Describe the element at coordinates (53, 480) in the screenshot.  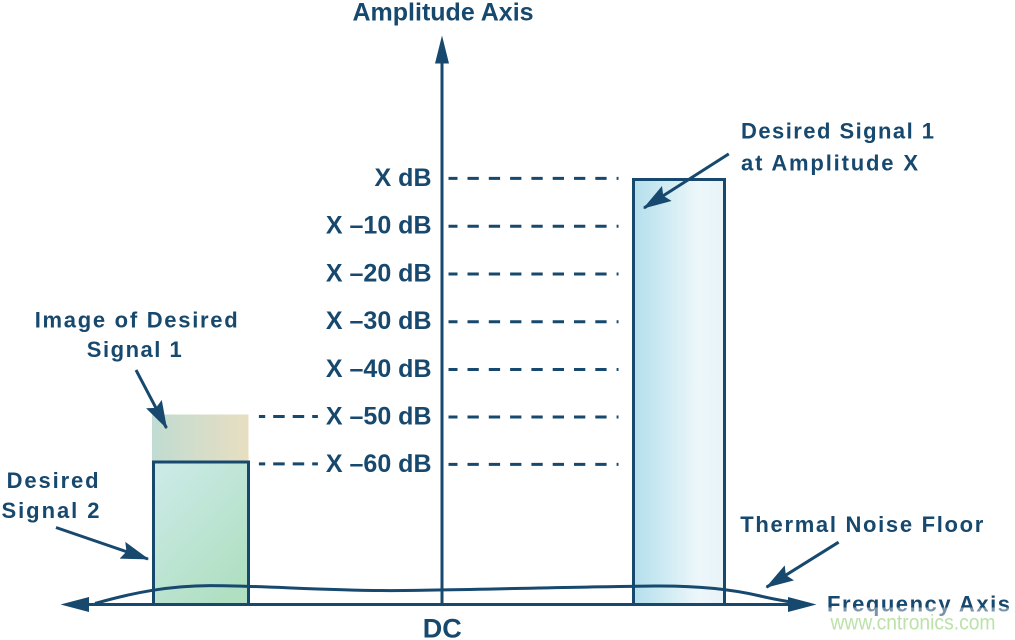
I see `svg-text: Desired` at that location.